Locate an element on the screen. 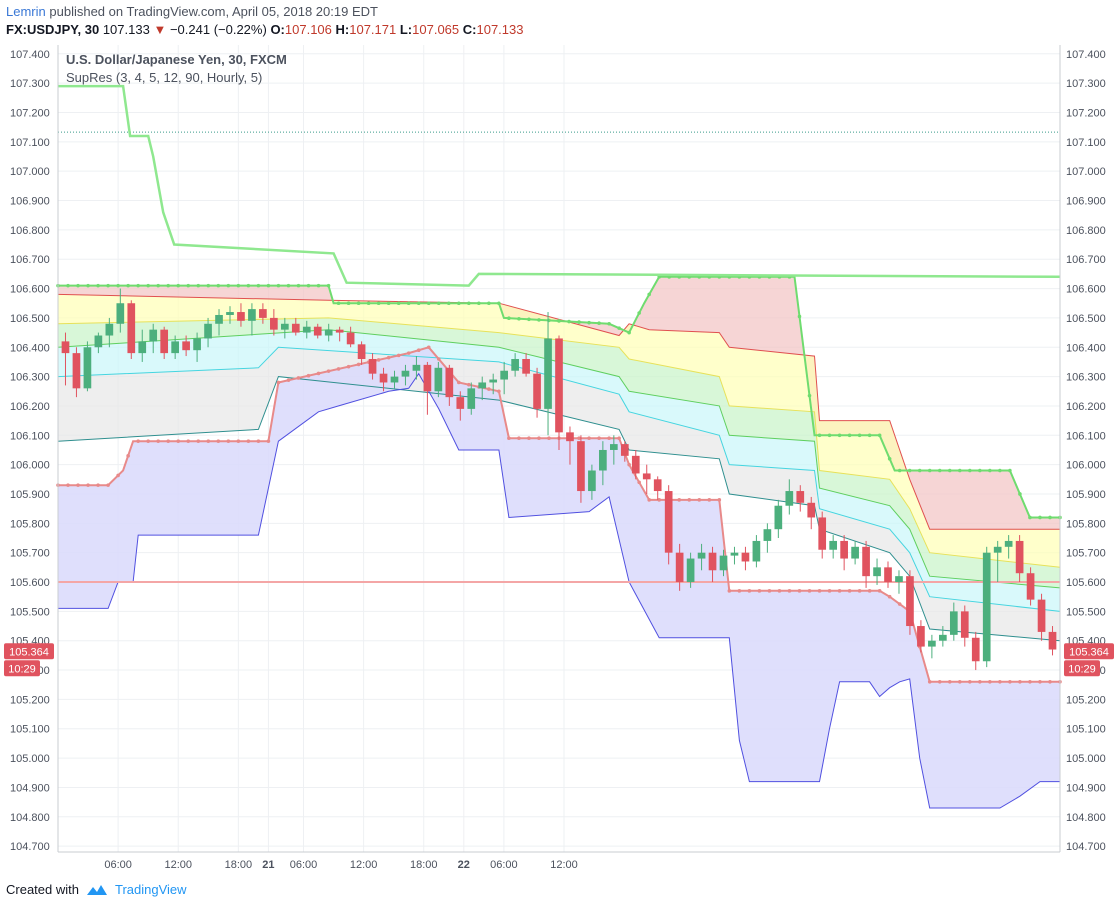 The width and height of the screenshot is (1118, 910). price-tag-right is located at coordinates (1089, 651).